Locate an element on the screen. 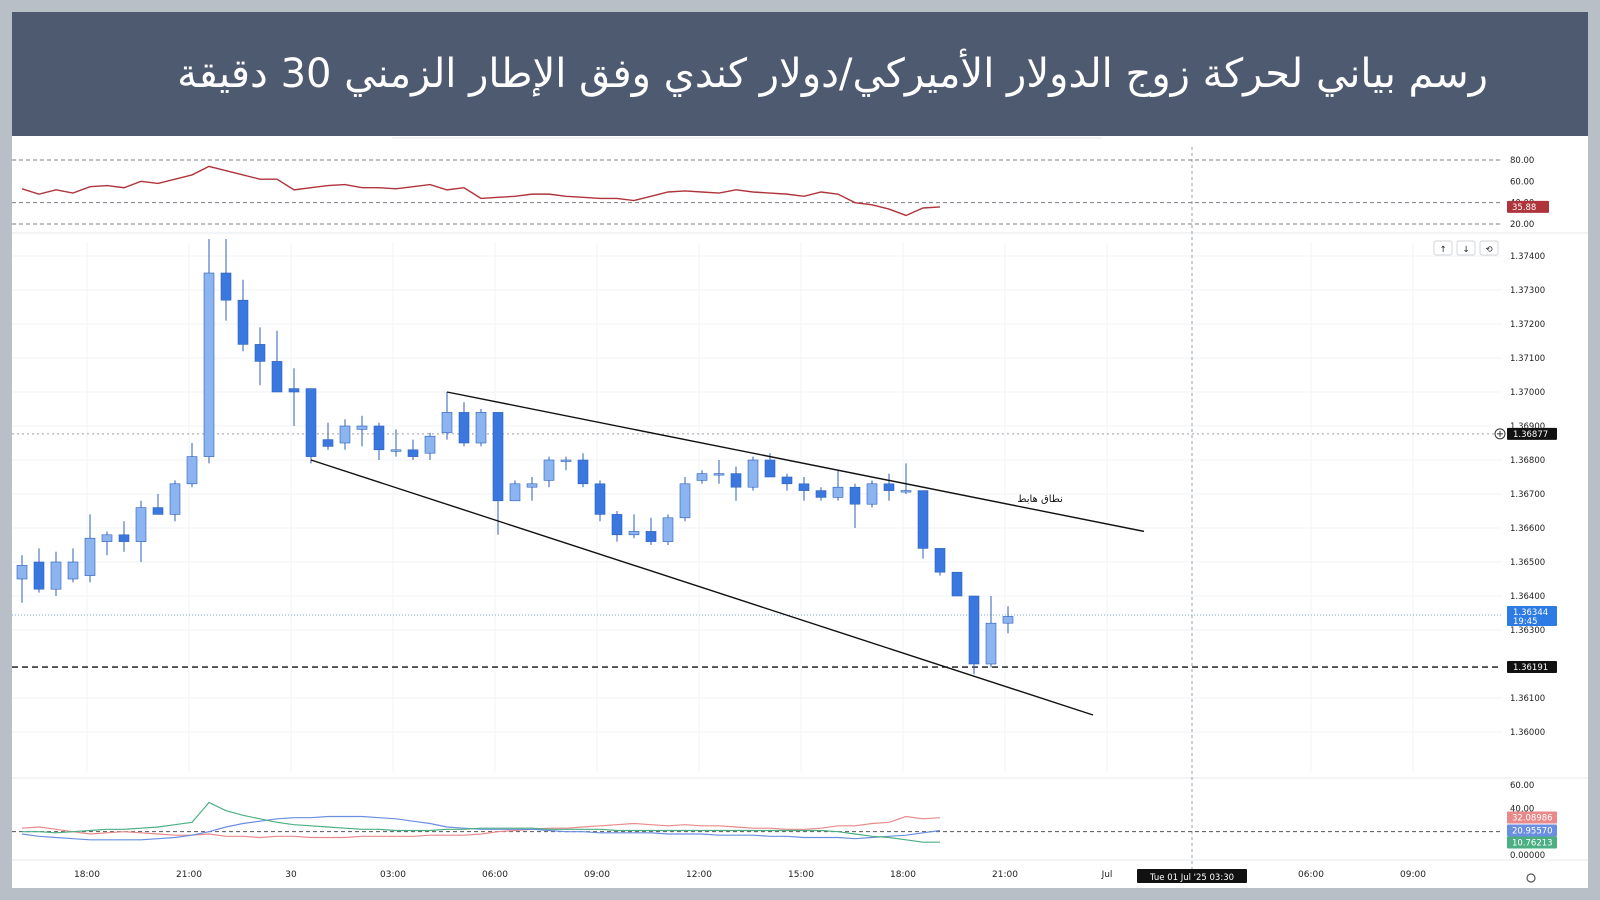 The width and height of the screenshot is (1600, 900). crosshair-time-tag is located at coordinates (1192, 876).